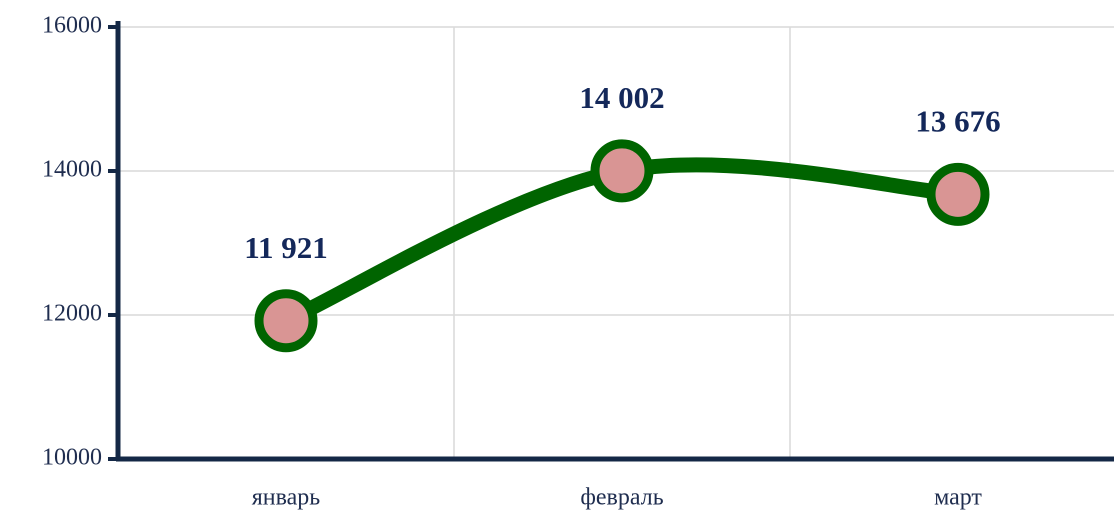 The image size is (1114, 513). I want to click on value-label: 11 921, so click(286, 247).